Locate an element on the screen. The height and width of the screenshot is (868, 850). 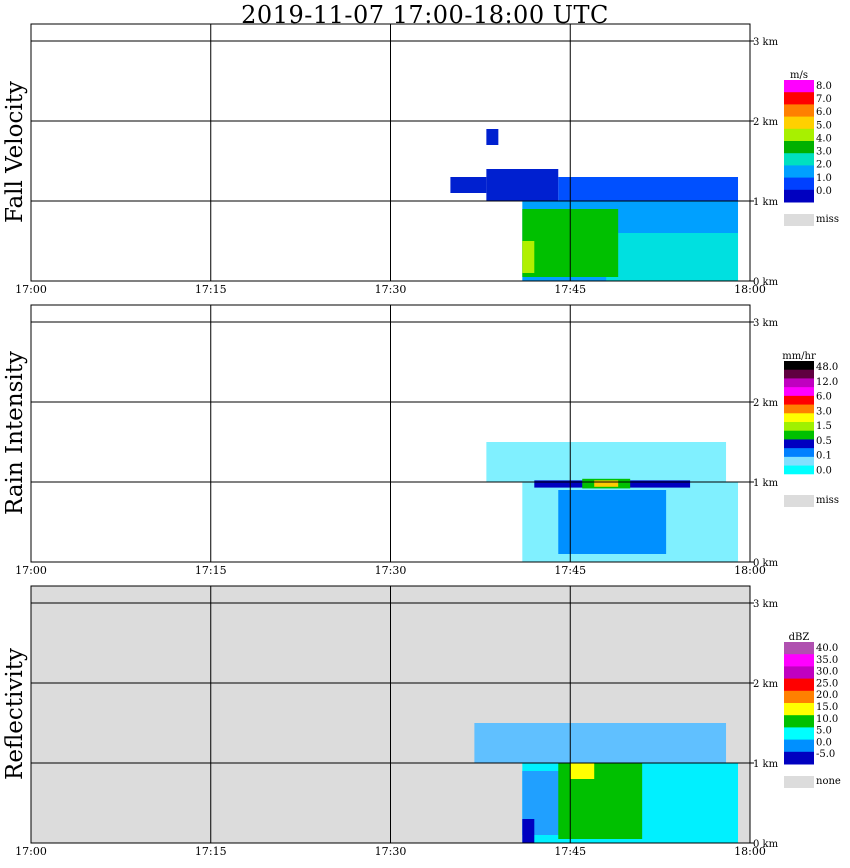
panel-label: Fall Velocity is located at coordinates (15, 152).